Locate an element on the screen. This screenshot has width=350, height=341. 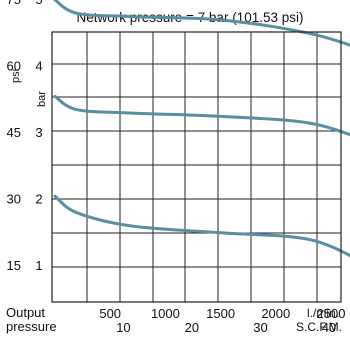
x-tick-label-scfm: 10 is located at coordinates (123, 327).